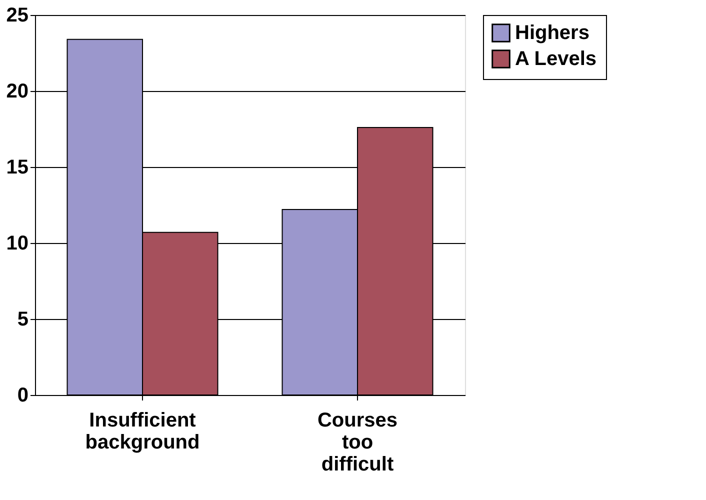 This screenshot has width=706, height=500. What do you see at coordinates (17, 243) in the screenshot?
I see `y-tick-label: 10` at bounding box center [17, 243].